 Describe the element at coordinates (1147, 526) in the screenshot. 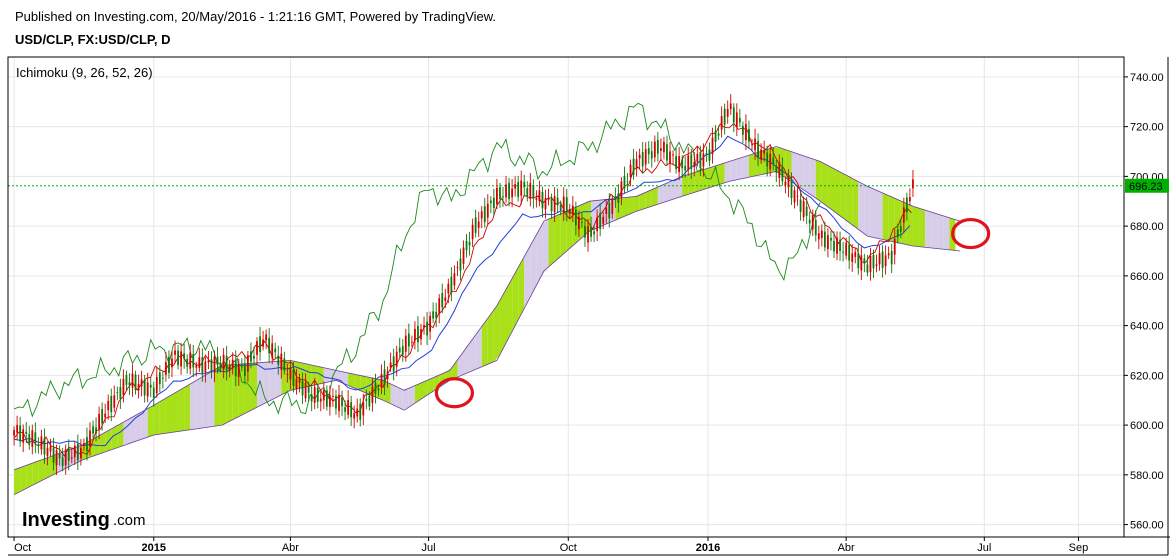

I see `y-tick-label: 560.00` at that location.